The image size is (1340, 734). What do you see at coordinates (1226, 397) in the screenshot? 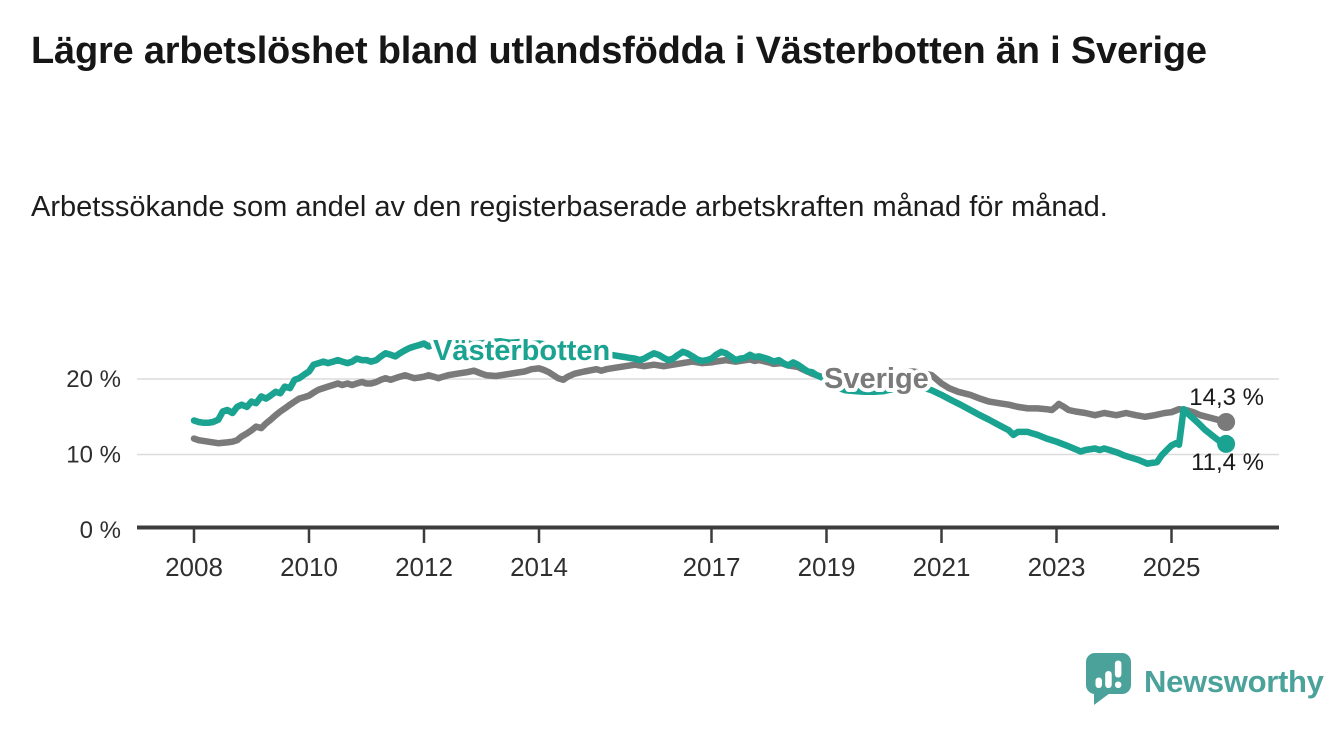
I see `end-value-label-sverige: 14,3 %` at bounding box center [1226, 397].